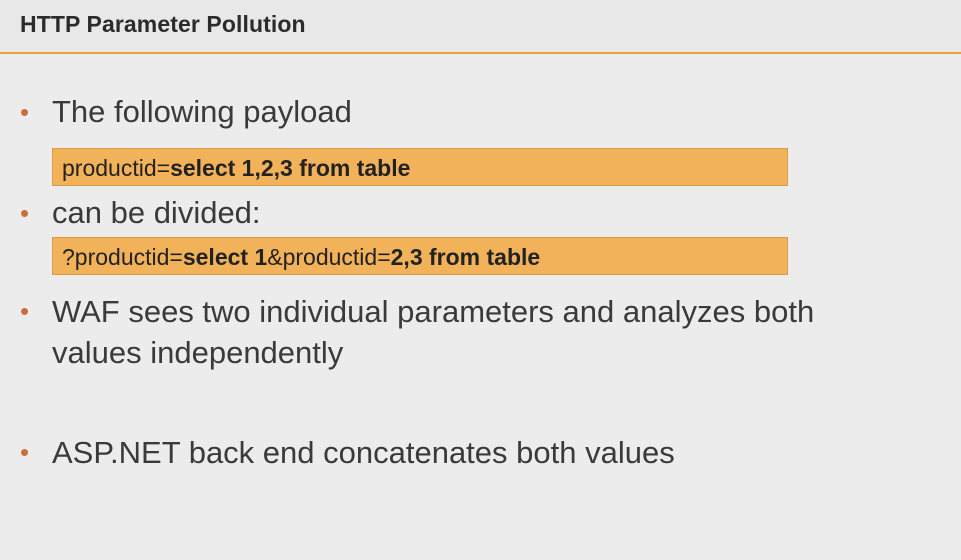 This screenshot has height=560, width=961. What do you see at coordinates (480, 27) in the screenshot?
I see `slide-header: HTTP Parameter Pollution` at bounding box center [480, 27].